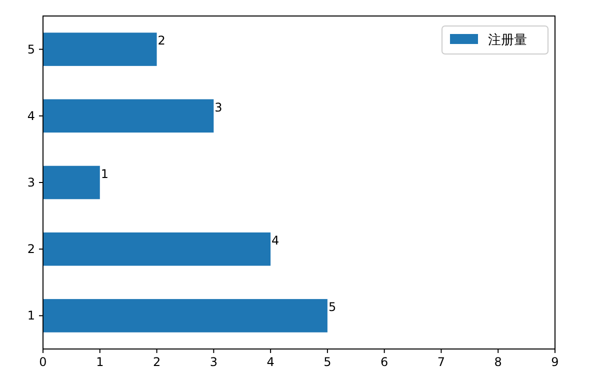  Describe the element at coordinates (162, 41) in the screenshot. I see `data-label: 2` at that location.